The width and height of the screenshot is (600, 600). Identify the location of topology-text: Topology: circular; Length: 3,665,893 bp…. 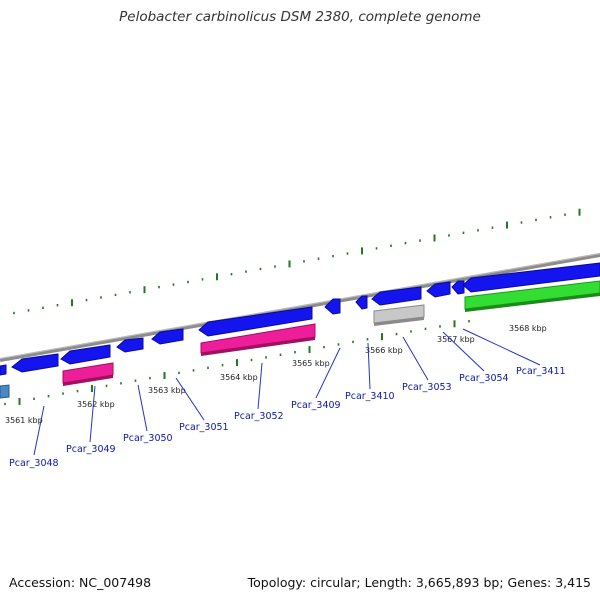
(419, 582).